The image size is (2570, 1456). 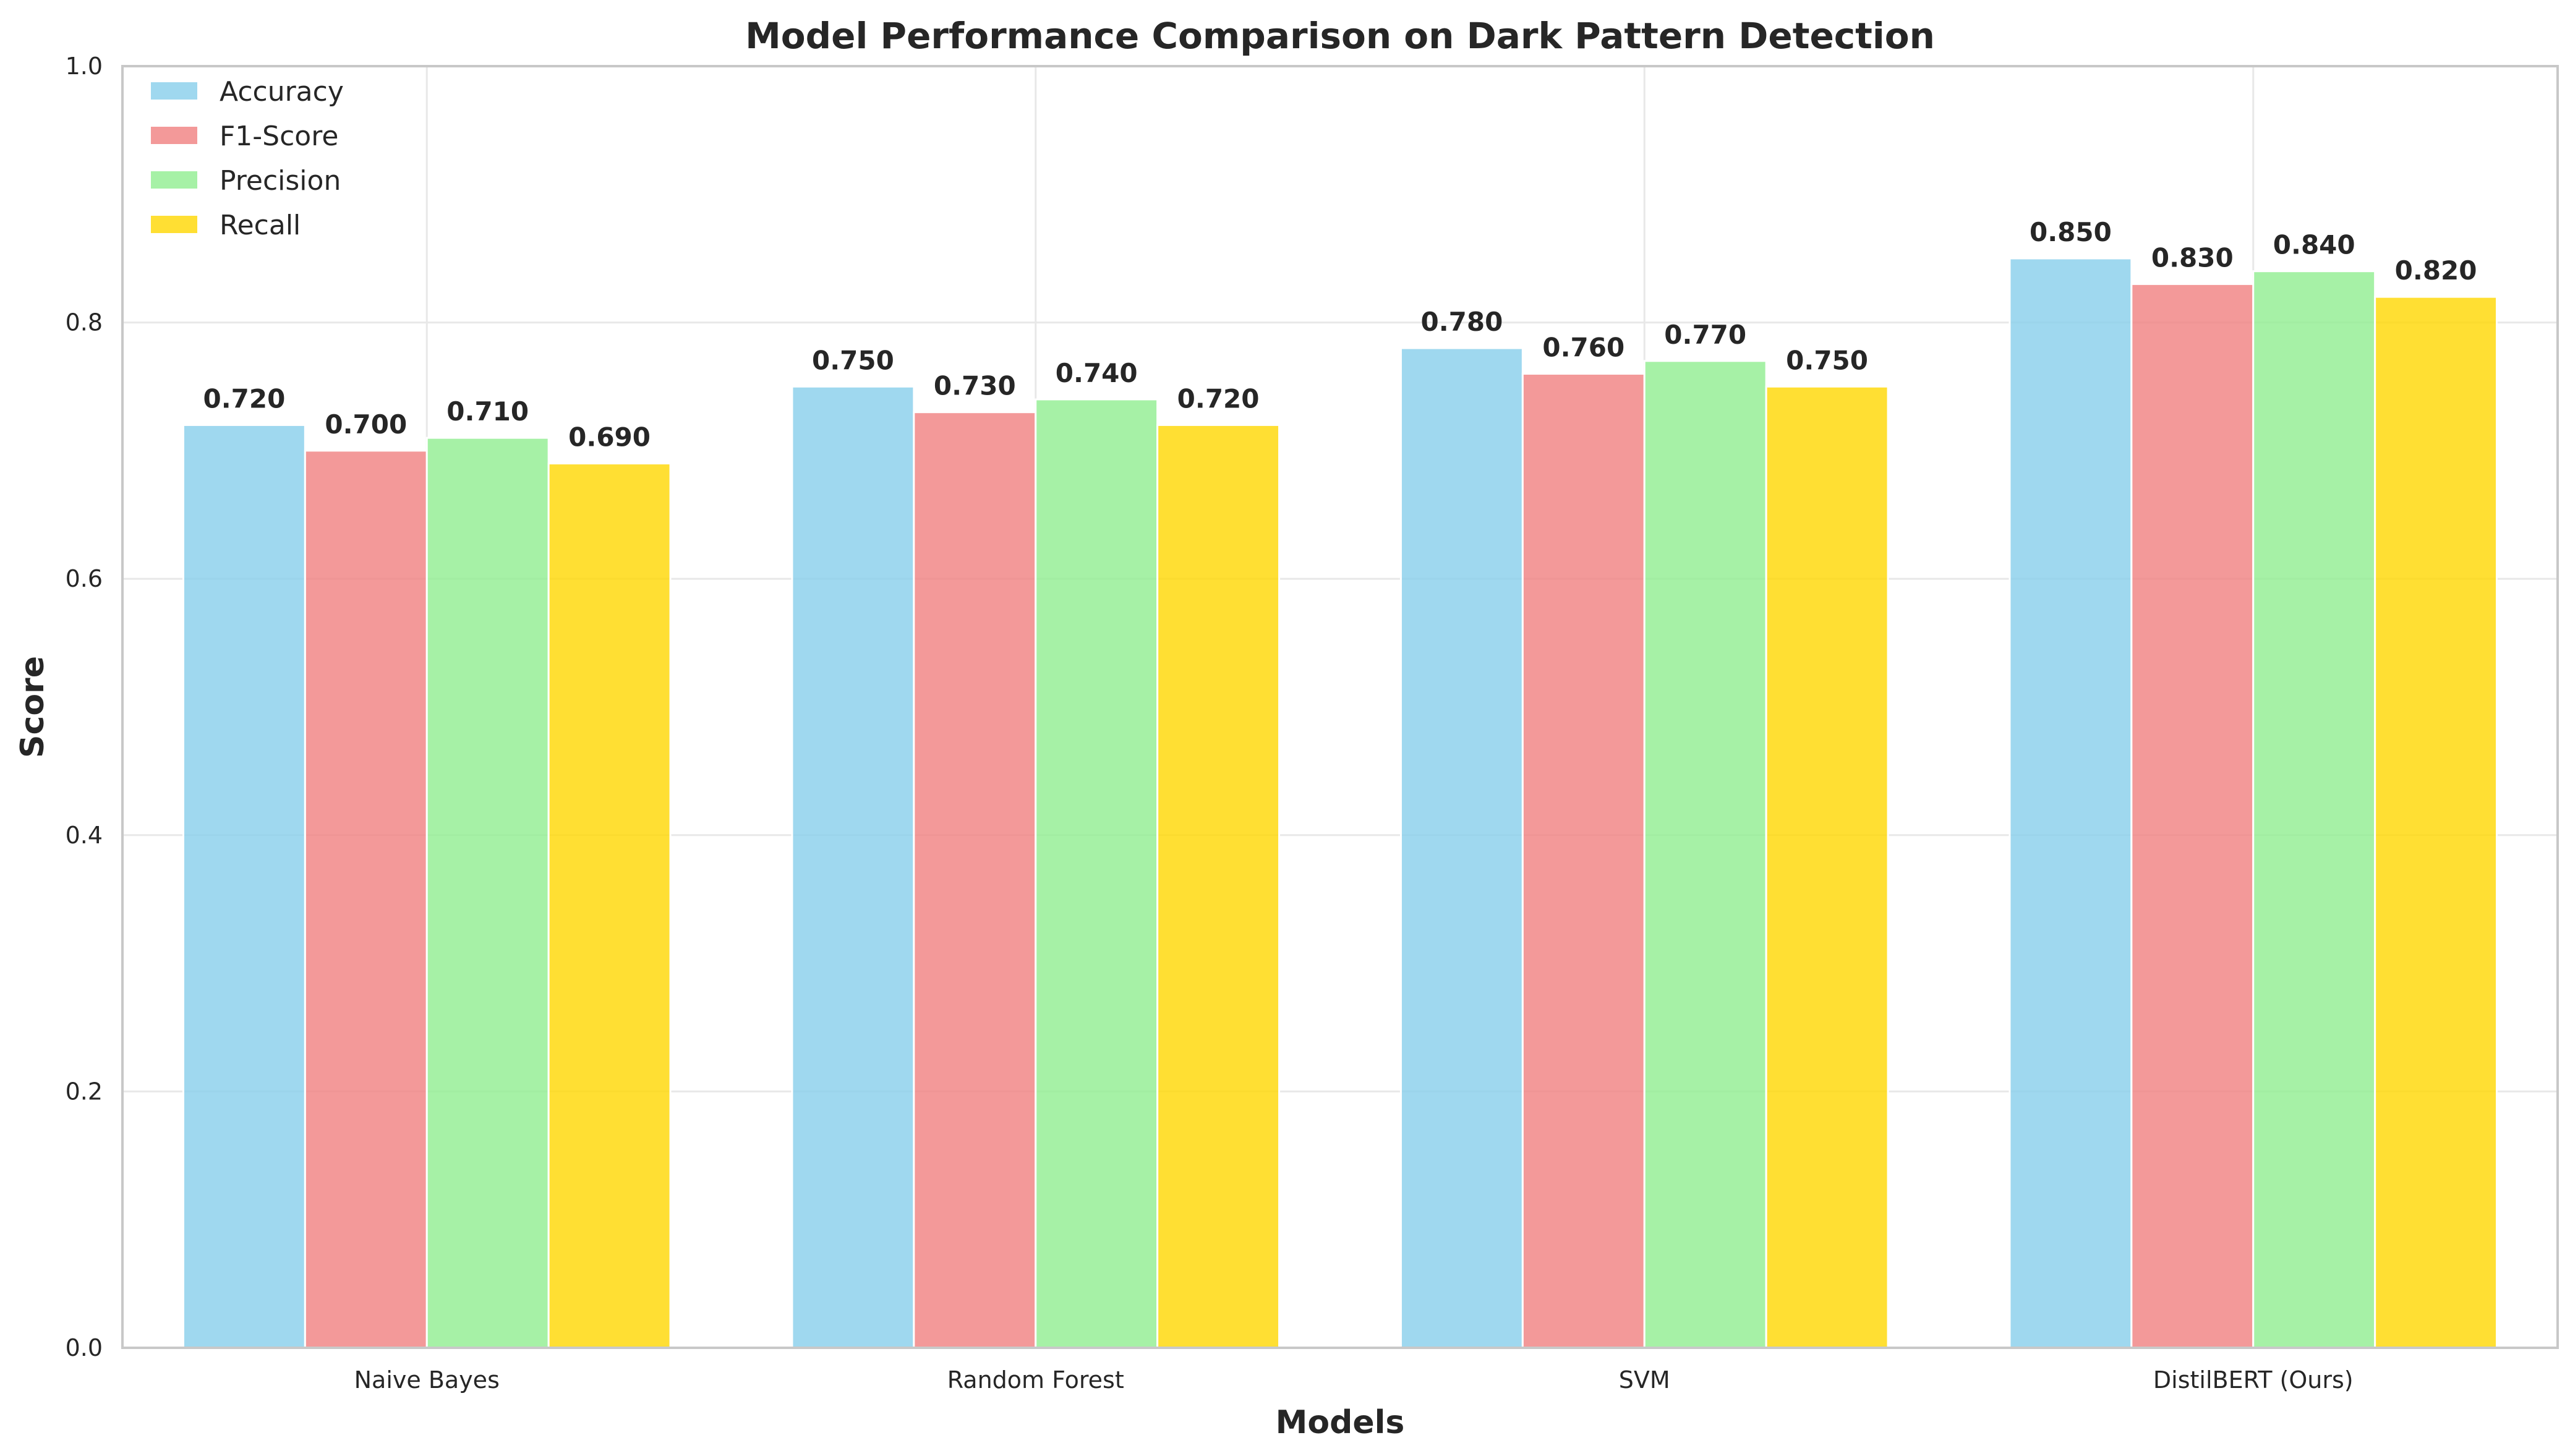 What do you see at coordinates (1461, 322) in the screenshot?
I see `data-label: 0.780` at bounding box center [1461, 322].